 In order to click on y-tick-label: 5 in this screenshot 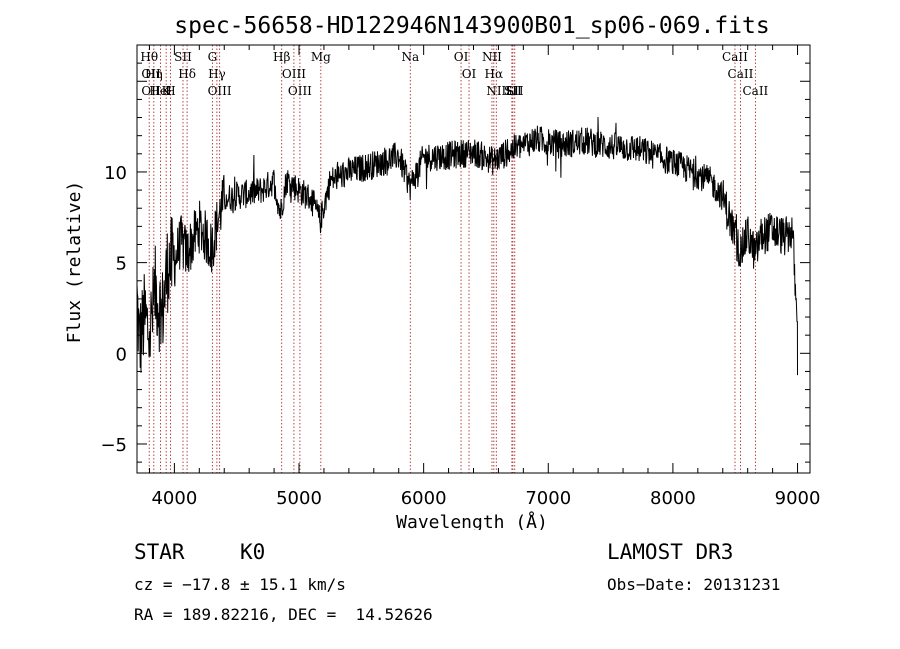, I will do `click(121, 264)`.